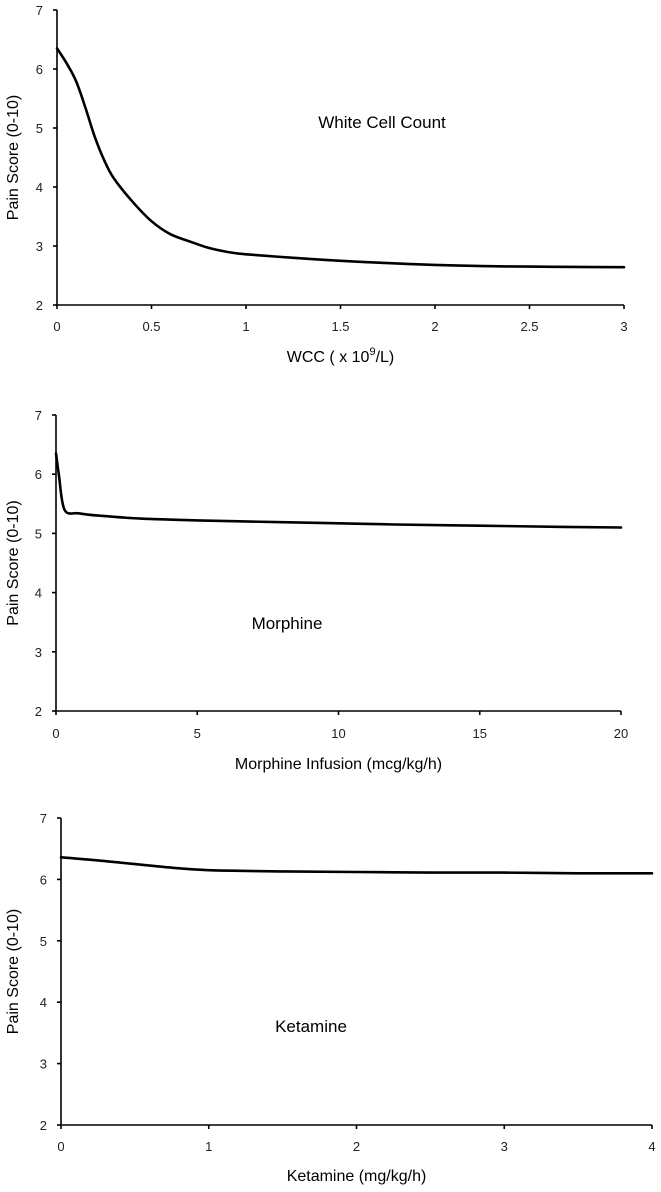  What do you see at coordinates (651, 1146) in the screenshot?
I see `x-tick-label: 4` at bounding box center [651, 1146].